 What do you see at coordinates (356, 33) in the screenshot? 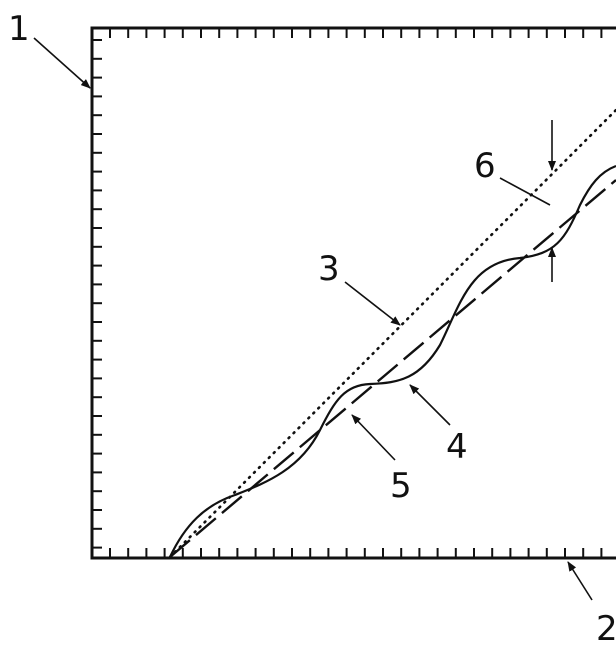
I see `top-scale-ticks` at bounding box center [356, 33].